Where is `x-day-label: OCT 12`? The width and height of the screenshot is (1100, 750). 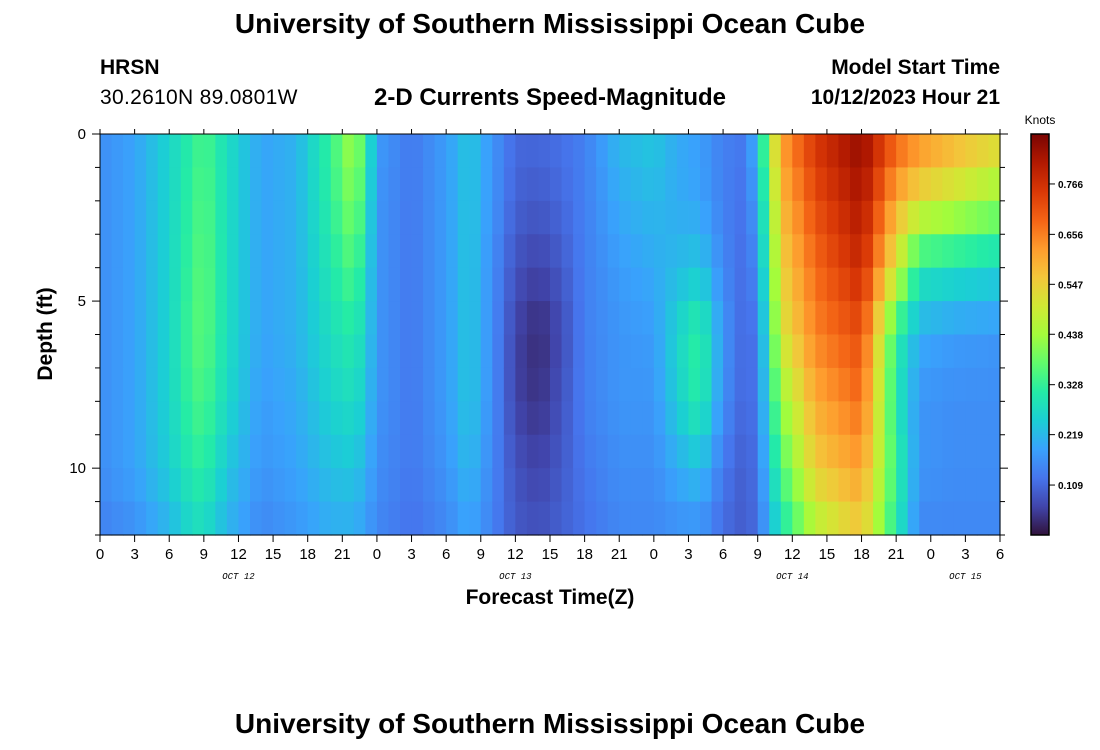 x-day-label: OCT 12 is located at coordinates (238, 577).